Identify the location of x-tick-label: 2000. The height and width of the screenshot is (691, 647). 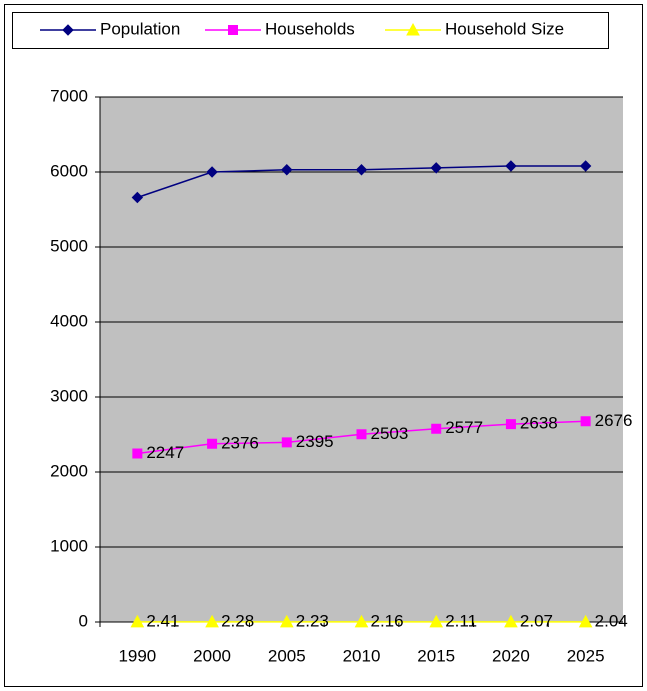
(212, 655).